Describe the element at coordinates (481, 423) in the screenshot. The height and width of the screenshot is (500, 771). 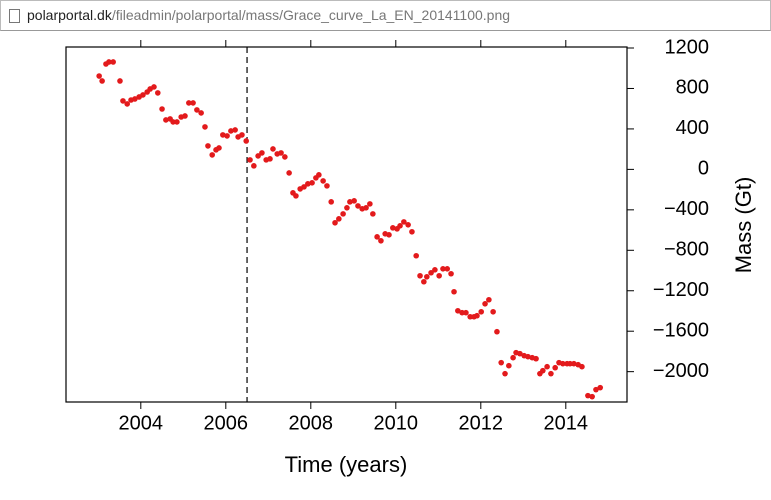
I see `x-tick-label: 2012` at that location.